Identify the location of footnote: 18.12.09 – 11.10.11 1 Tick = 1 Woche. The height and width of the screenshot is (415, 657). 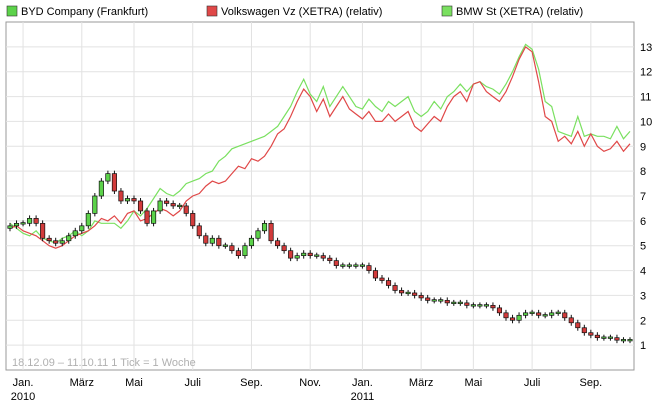
(104, 363).